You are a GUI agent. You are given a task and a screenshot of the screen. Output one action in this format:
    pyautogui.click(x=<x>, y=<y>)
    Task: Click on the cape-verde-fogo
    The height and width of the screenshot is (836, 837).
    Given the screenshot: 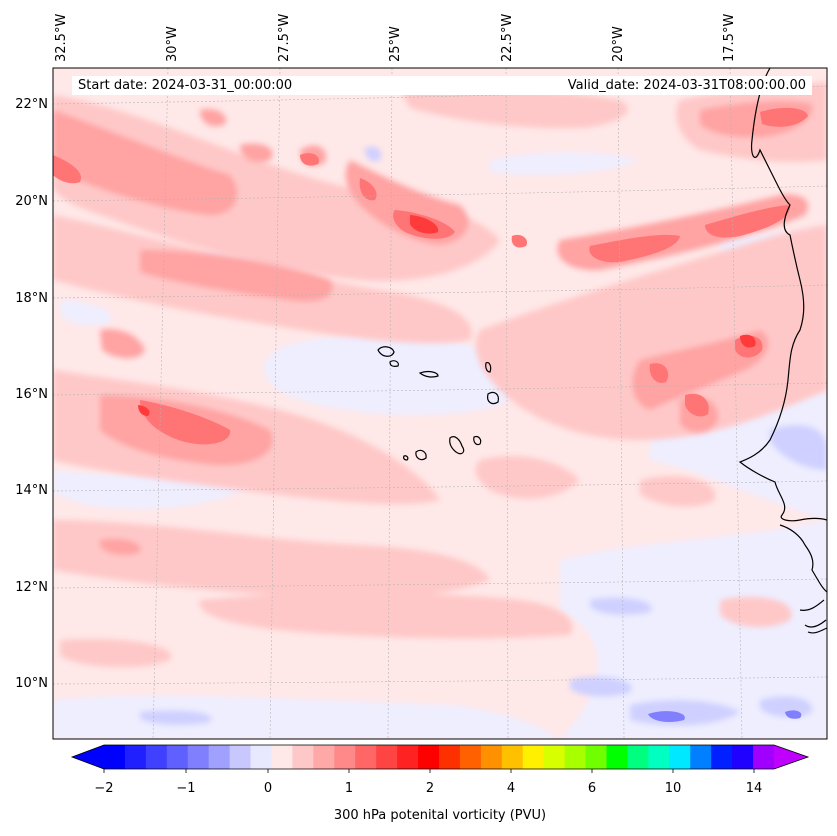 What is the action you would take?
    pyautogui.click(x=421, y=455)
    